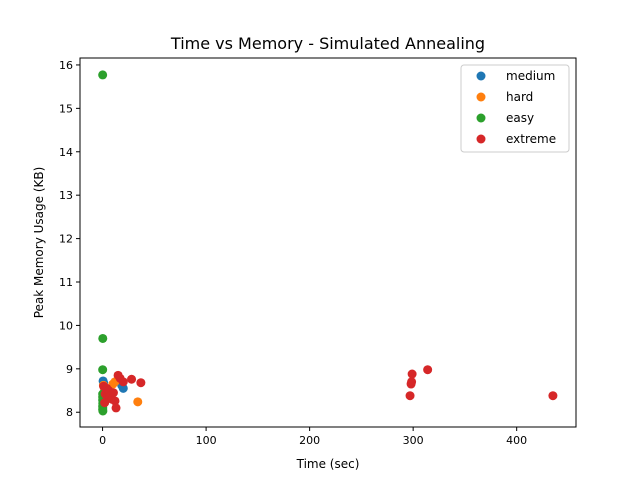  What do you see at coordinates (516, 440) in the screenshot?
I see `x-tick-label: 400` at bounding box center [516, 440].